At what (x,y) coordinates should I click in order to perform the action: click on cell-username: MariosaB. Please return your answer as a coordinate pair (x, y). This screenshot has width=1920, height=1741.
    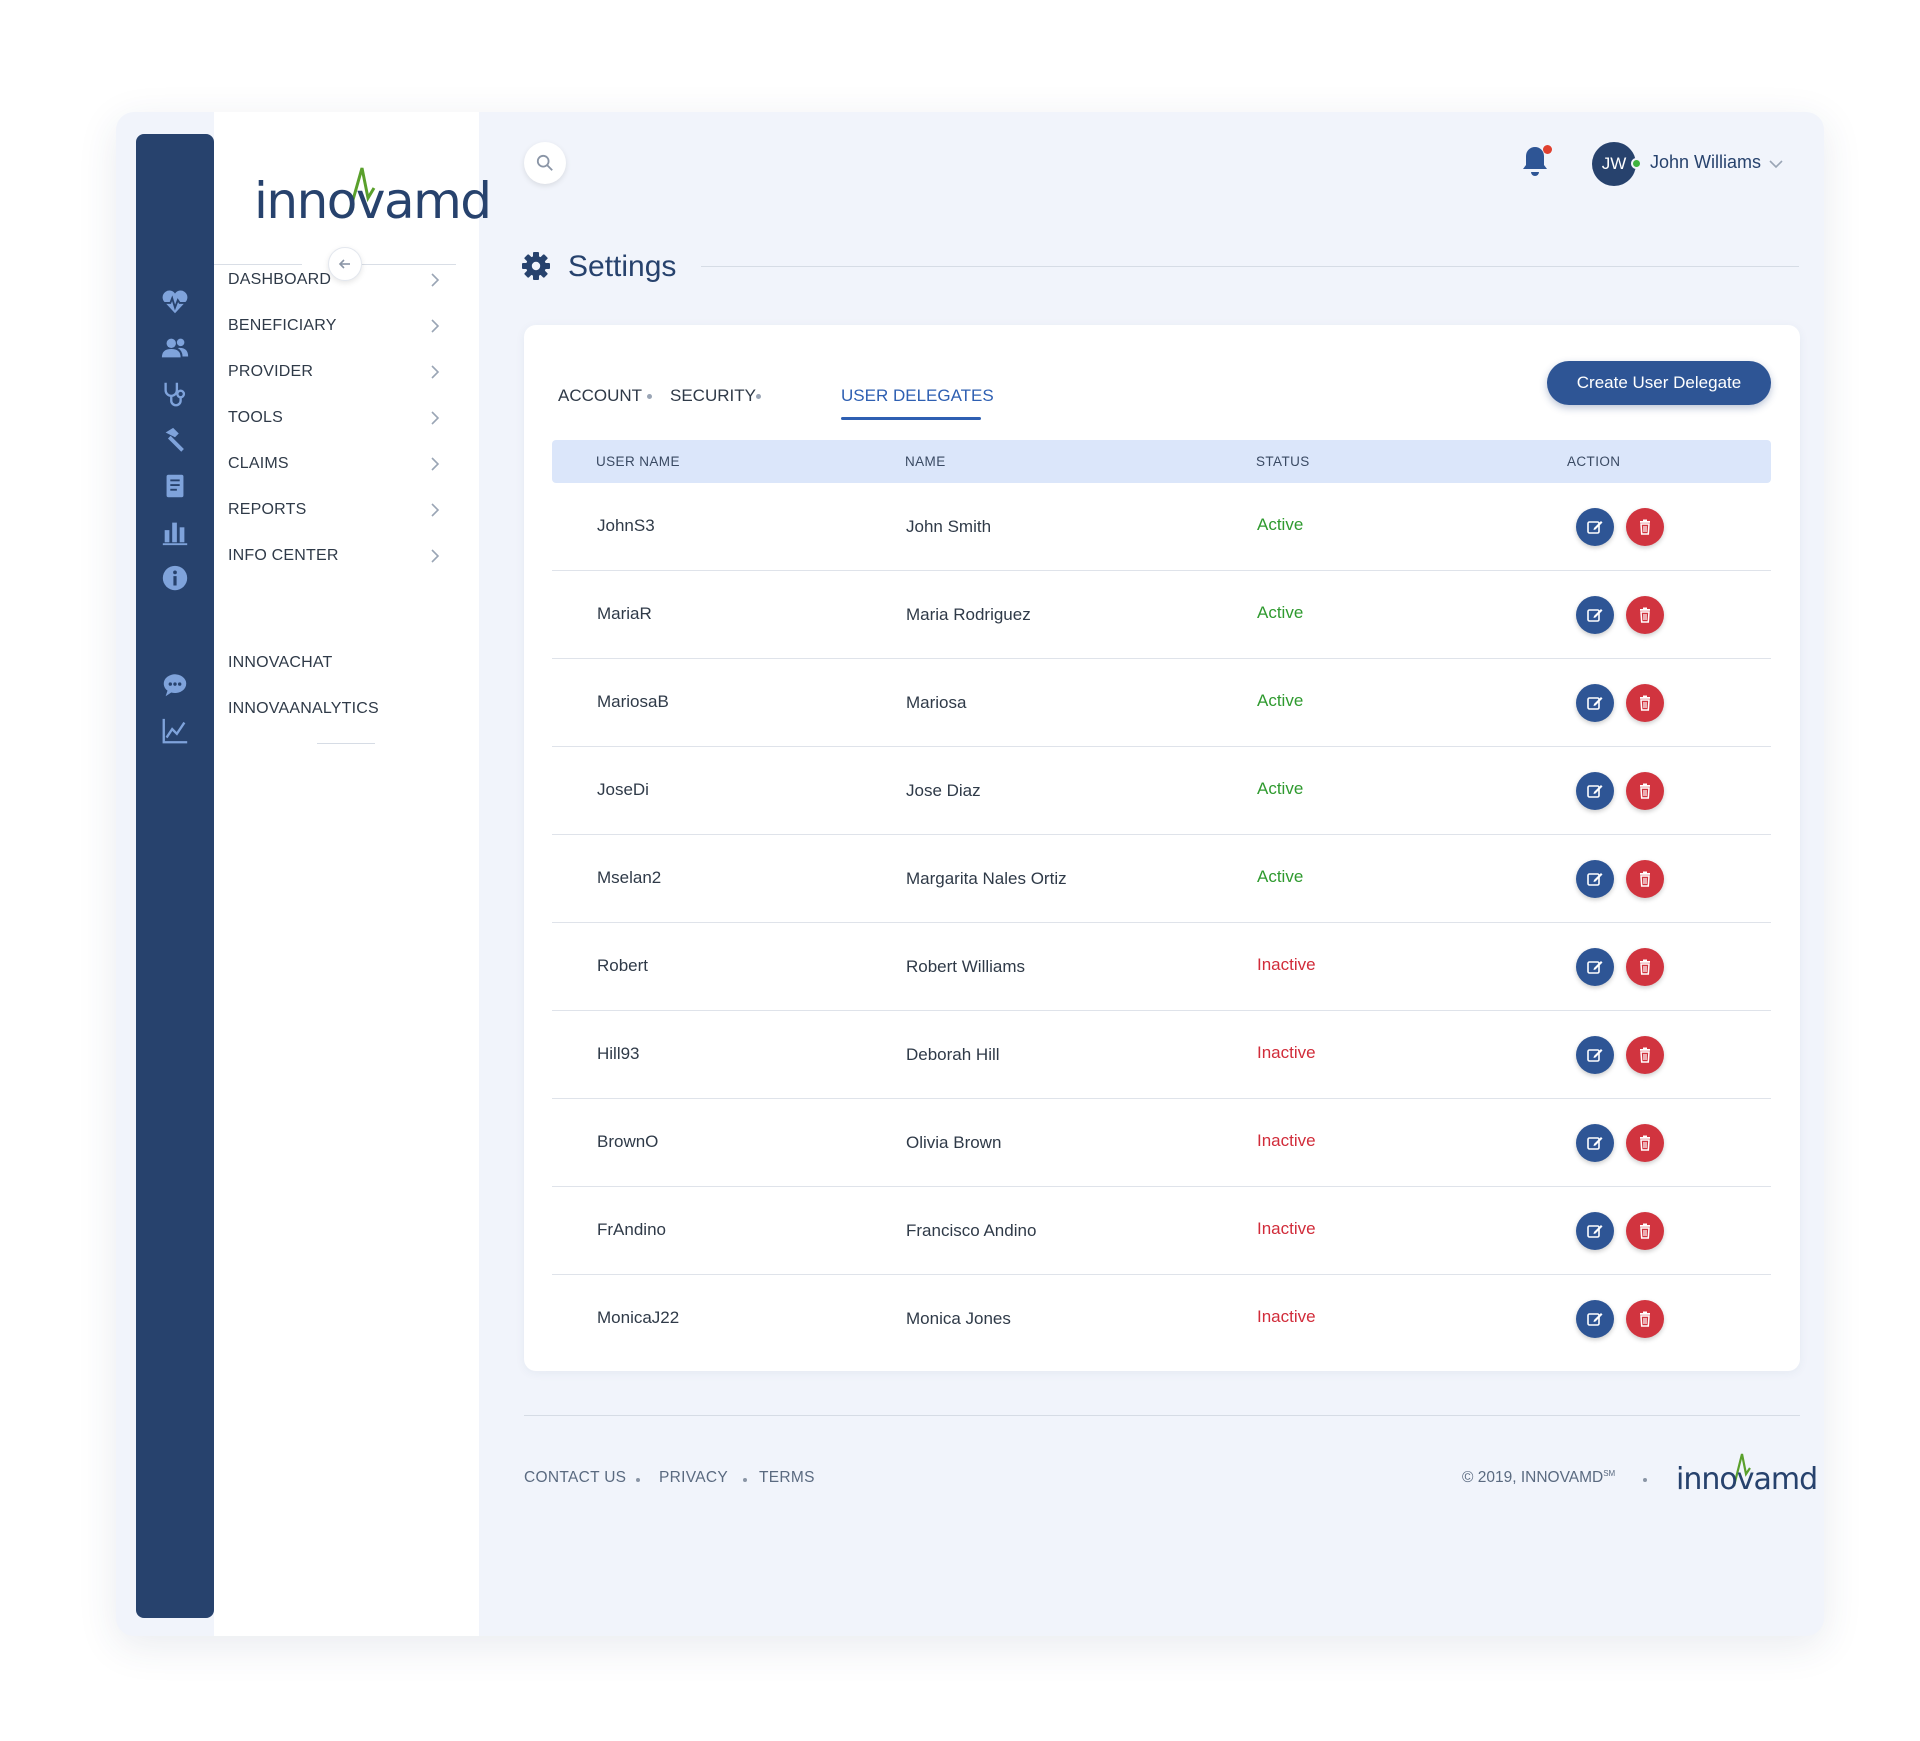
    Looking at the image, I should click on (633, 701).